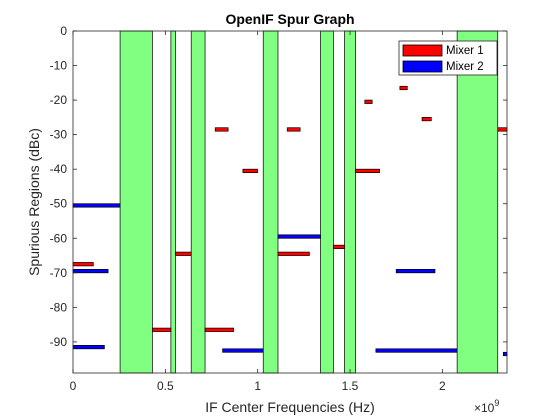 This screenshot has width=560, height=420. What do you see at coordinates (59, 66) in the screenshot?
I see `y-tick-label: -10` at bounding box center [59, 66].